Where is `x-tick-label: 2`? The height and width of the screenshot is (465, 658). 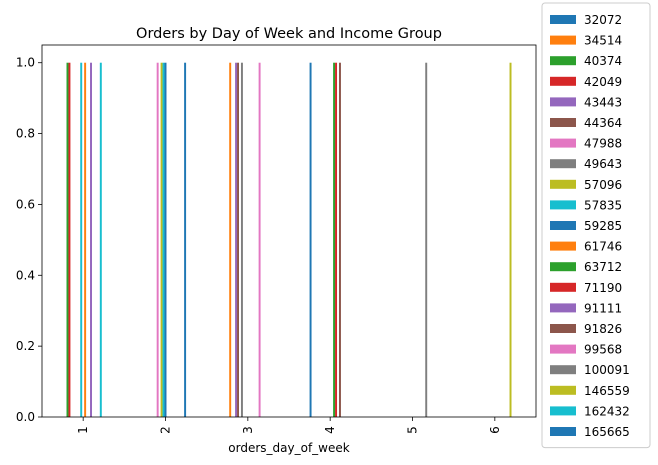 x-tick-label: 2 is located at coordinates (166, 430).